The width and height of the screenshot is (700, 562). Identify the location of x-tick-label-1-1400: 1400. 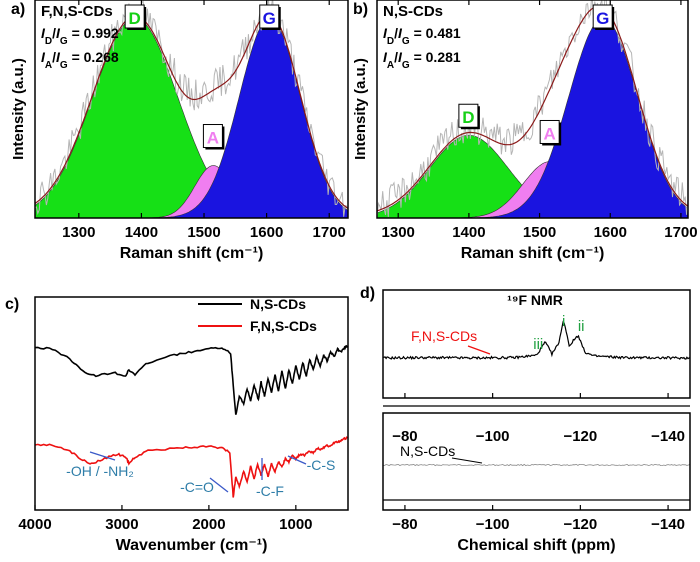
(141, 232).